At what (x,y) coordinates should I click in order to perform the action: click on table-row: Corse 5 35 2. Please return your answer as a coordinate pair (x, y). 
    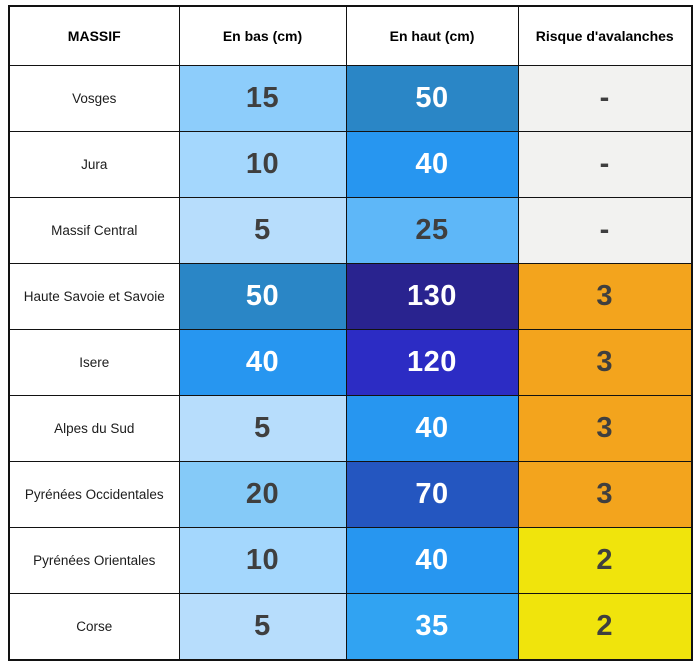
    Looking at the image, I should click on (350, 627).